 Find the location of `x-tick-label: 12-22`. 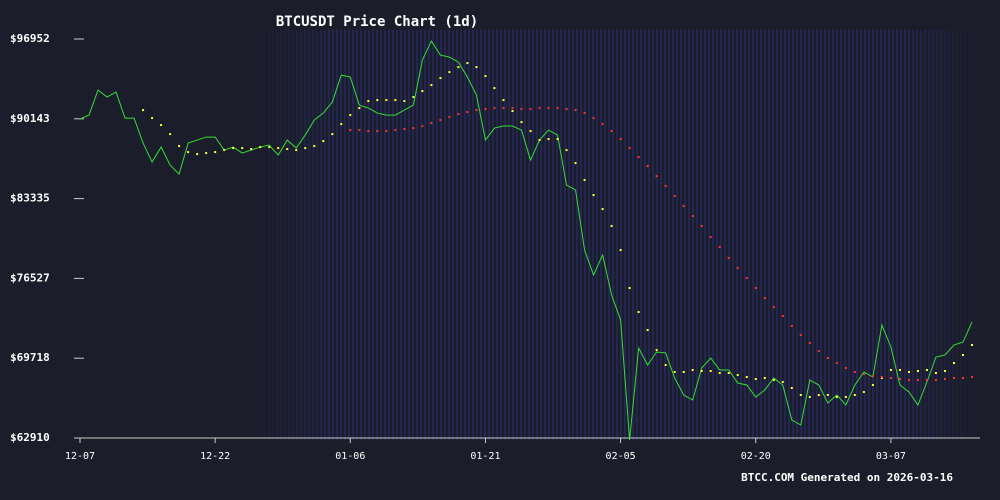

x-tick-label: 12-22 is located at coordinates (215, 456).